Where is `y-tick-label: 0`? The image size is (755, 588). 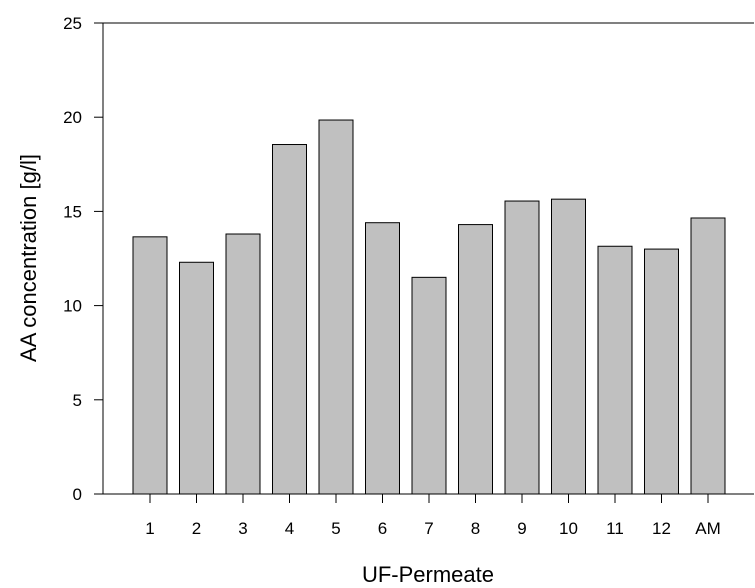
y-tick-label: 0 is located at coordinates (77, 494).